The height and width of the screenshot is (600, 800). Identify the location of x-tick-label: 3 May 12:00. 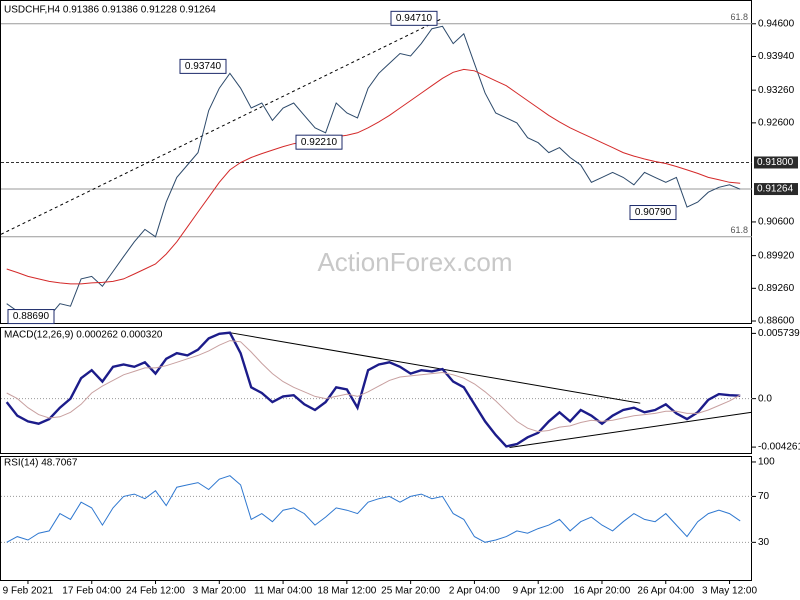
(729, 591).